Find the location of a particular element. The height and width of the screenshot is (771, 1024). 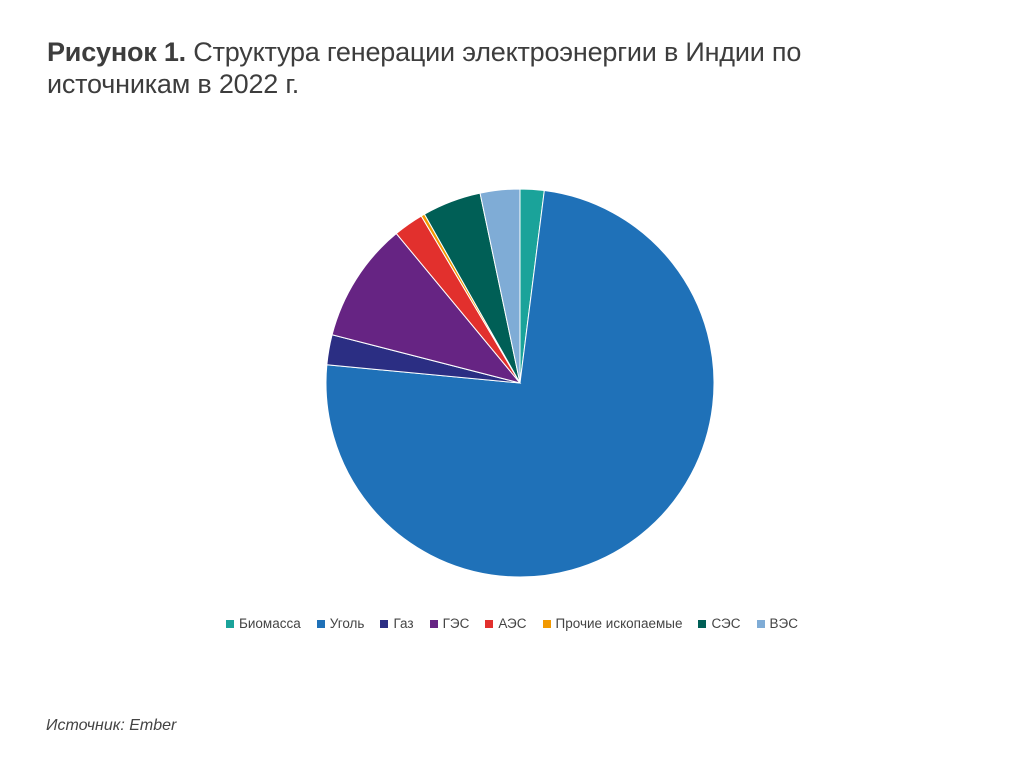

legend-label: ГЭС is located at coordinates (456, 623).